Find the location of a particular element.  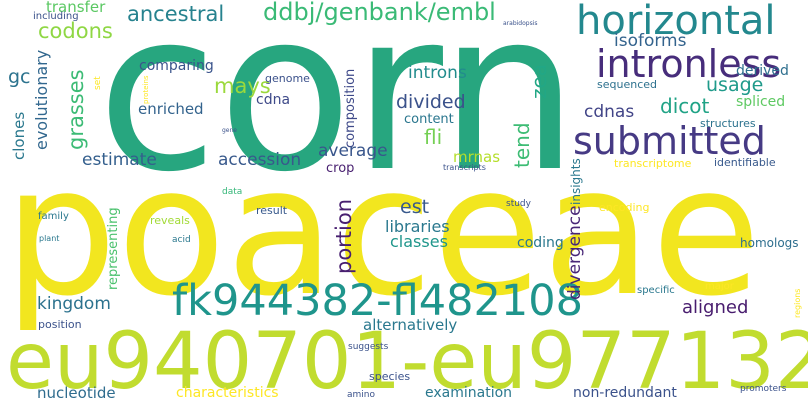

word-aligned: aligned is located at coordinates (715, 307).